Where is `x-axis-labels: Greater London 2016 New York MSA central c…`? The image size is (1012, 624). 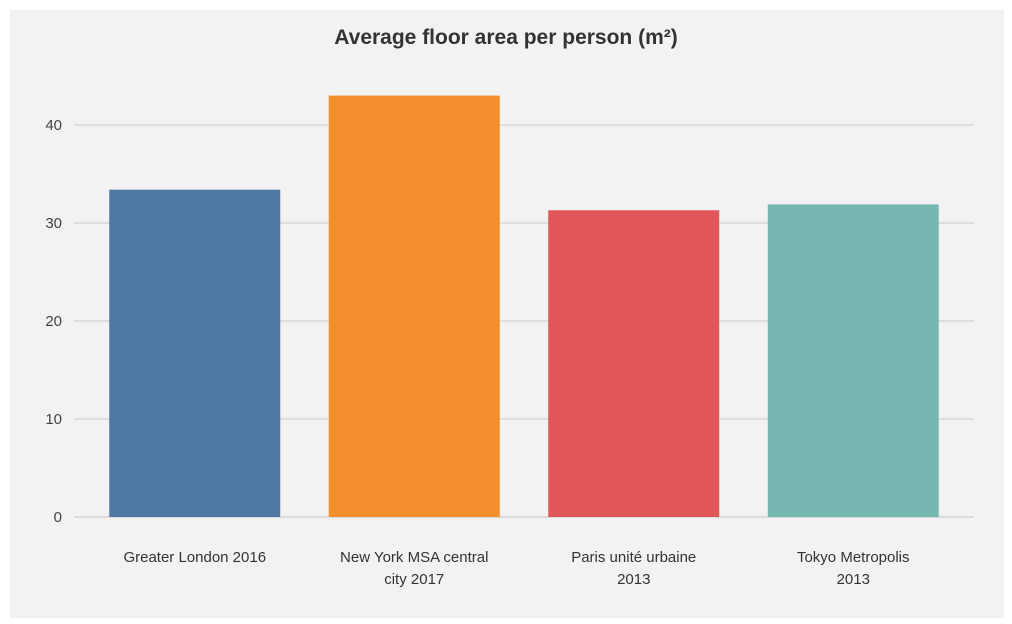 x-axis-labels: Greater London 2016 New York MSA central c… is located at coordinates (516, 568).